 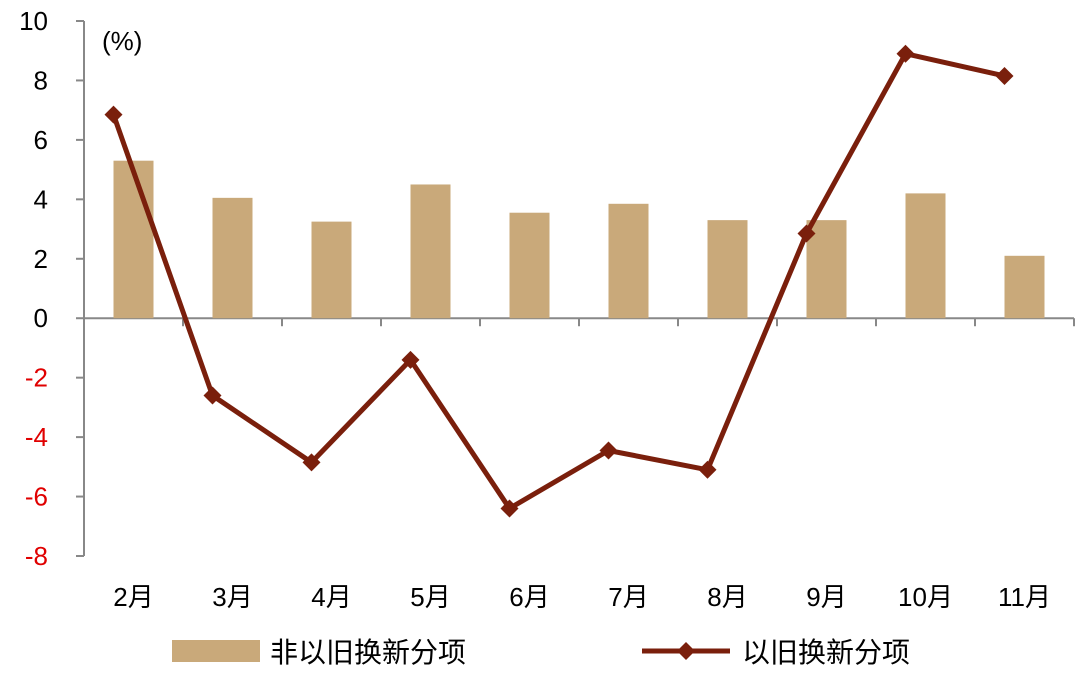 I want to click on y-tick-labels: 10 8 6 4 2 0 -2 -4 -6 -8, so click(x=33, y=288).